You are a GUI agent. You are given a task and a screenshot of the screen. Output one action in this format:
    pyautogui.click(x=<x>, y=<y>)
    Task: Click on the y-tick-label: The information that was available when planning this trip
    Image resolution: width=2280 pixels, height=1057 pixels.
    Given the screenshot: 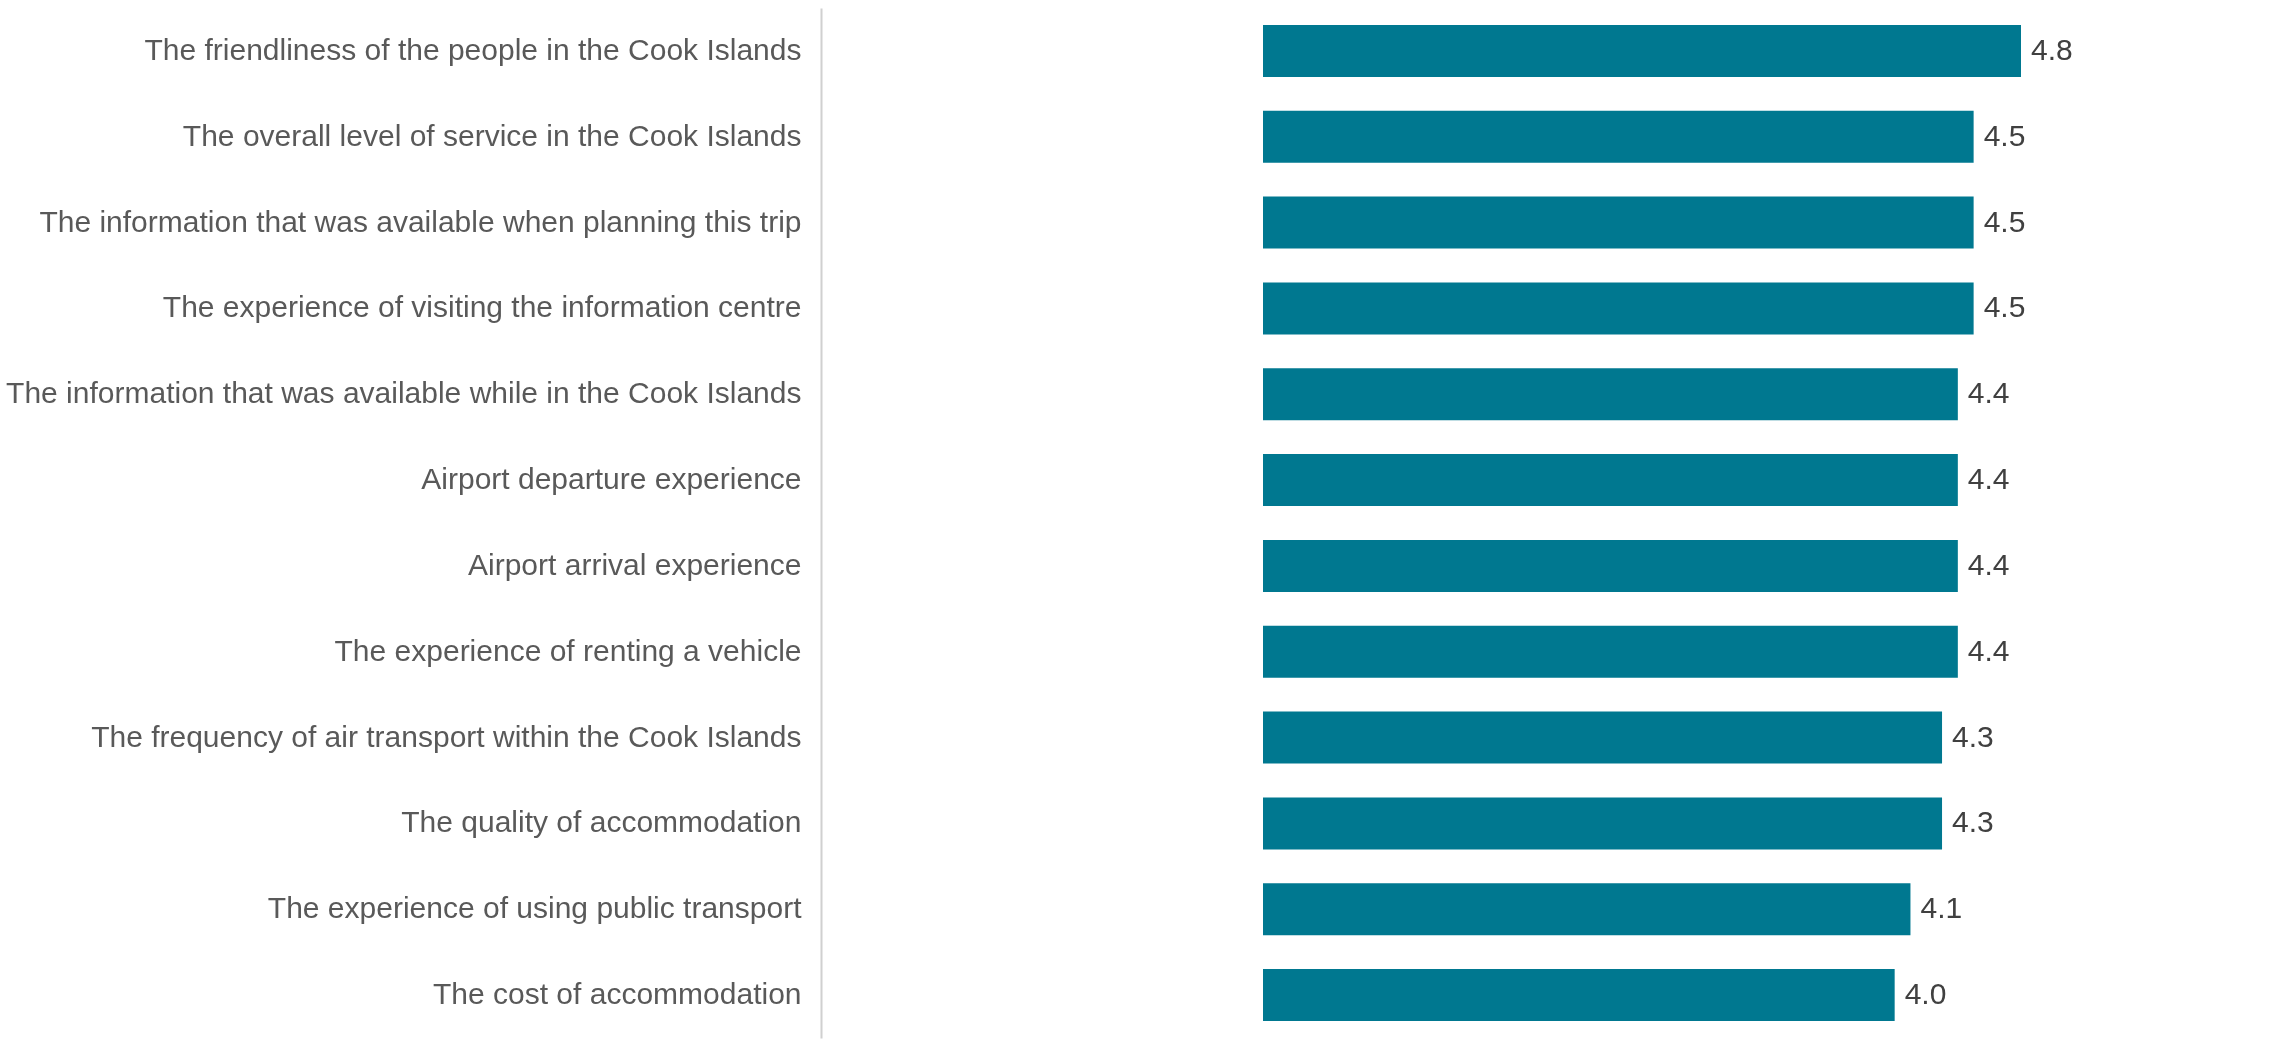 What is the action you would take?
    pyautogui.click(x=420, y=221)
    